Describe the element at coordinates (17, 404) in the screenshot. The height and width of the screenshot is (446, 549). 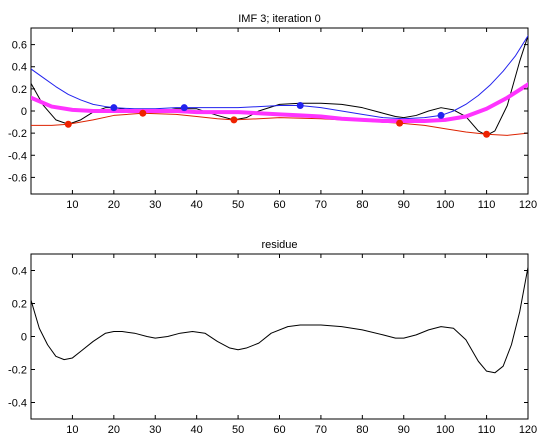
I see `residue-y-tick-label: -0.4` at that location.